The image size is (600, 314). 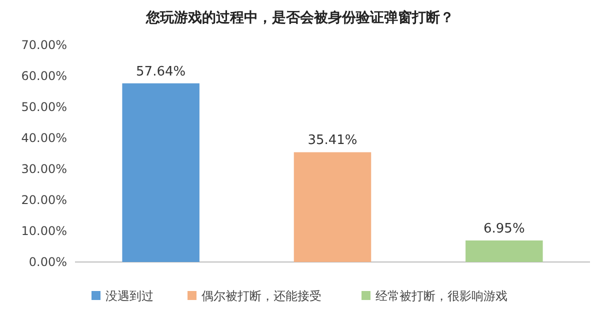 What do you see at coordinates (44, 107) in the screenshot?
I see `y-tick-label: 50.00%` at bounding box center [44, 107].